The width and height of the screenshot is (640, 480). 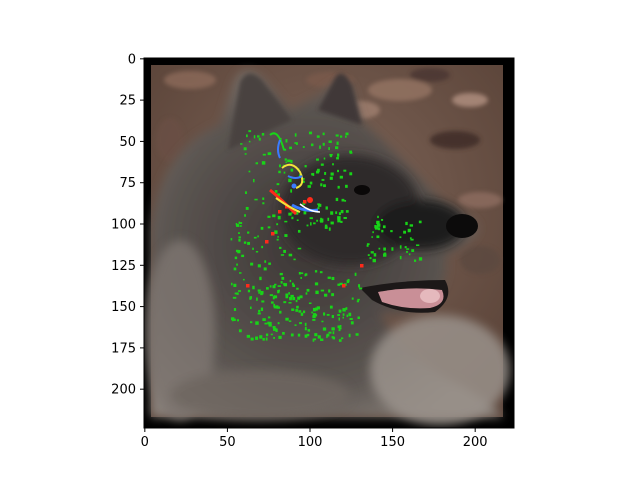 I want to click on y-tick-label: 100, so click(x=123, y=225).